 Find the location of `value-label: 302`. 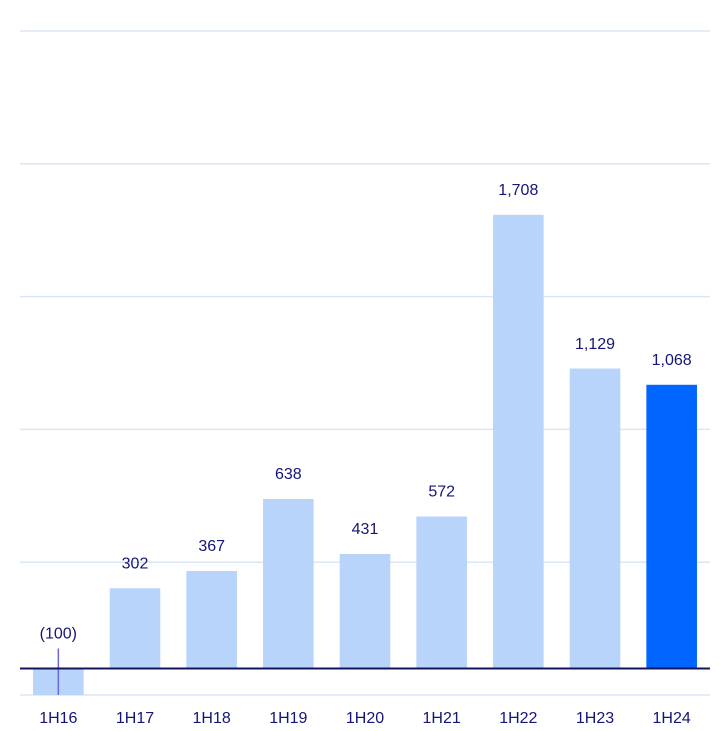

value-label: 302 is located at coordinates (135, 563).